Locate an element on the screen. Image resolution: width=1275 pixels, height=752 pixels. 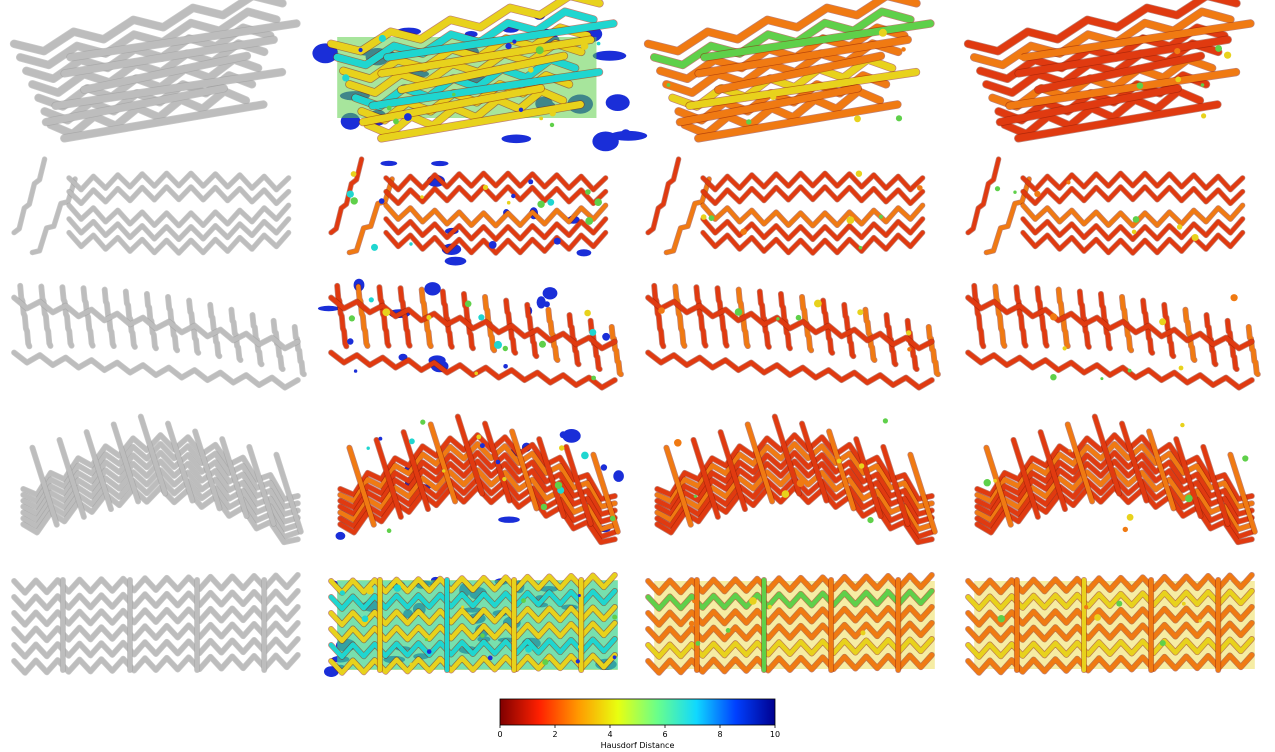
stent-panel-tilted-short-stent-noisy-heatmap is located at coordinates (480, 76).